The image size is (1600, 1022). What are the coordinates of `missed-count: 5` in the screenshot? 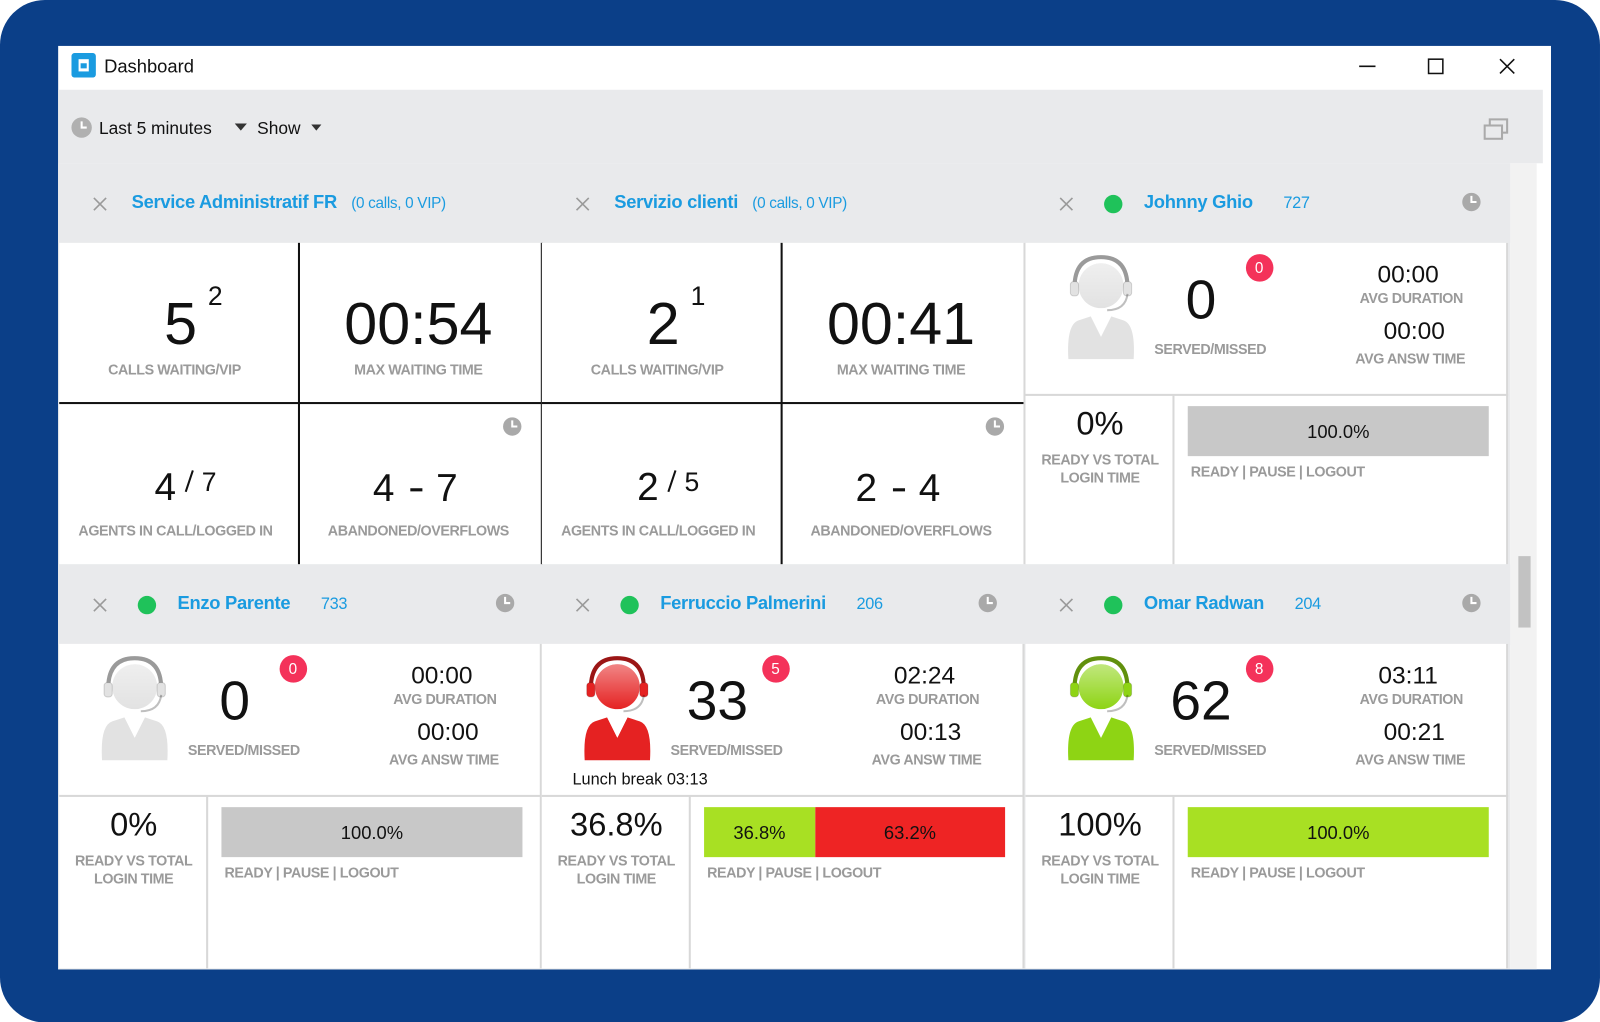 It's located at (775, 669).